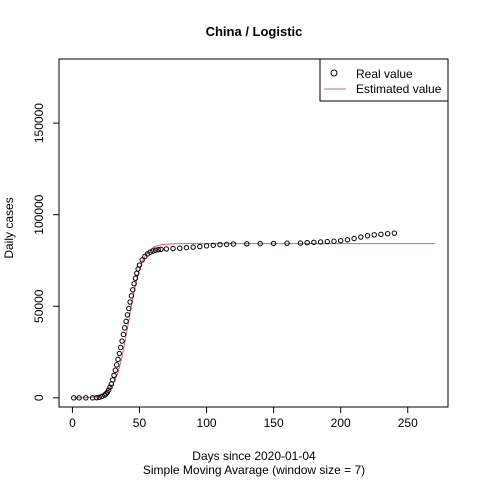 This screenshot has height=480, width=480. What do you see at coordinates (207, 423) in the screenshot?
I see `x-tick-label: 100` at bounding box center [207, 423].